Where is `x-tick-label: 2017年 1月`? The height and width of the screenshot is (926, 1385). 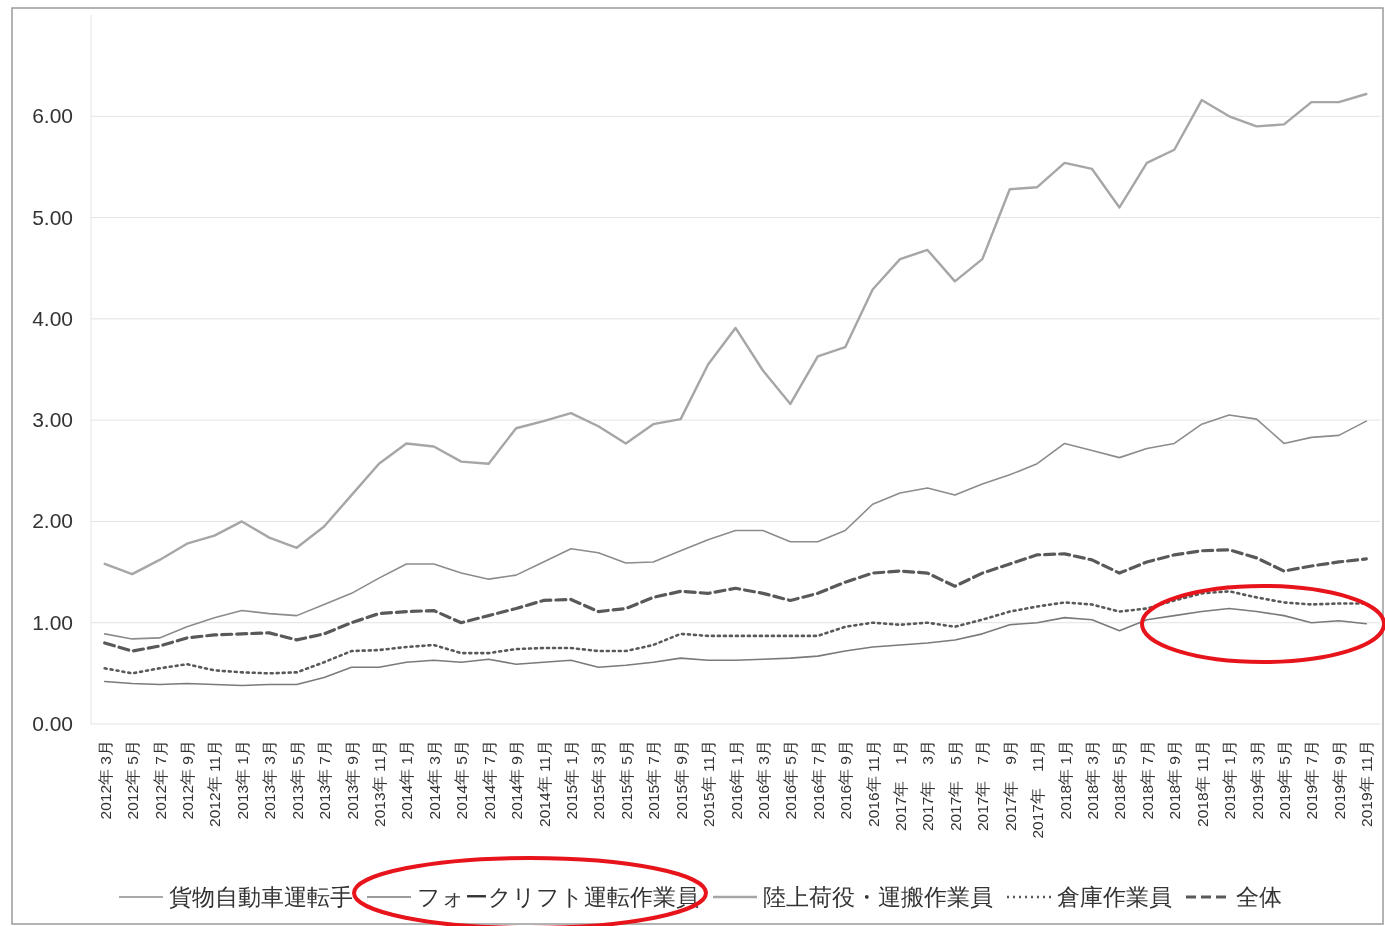 x-tick-label: 2017年 1月 is located at coordinates (901, 786).